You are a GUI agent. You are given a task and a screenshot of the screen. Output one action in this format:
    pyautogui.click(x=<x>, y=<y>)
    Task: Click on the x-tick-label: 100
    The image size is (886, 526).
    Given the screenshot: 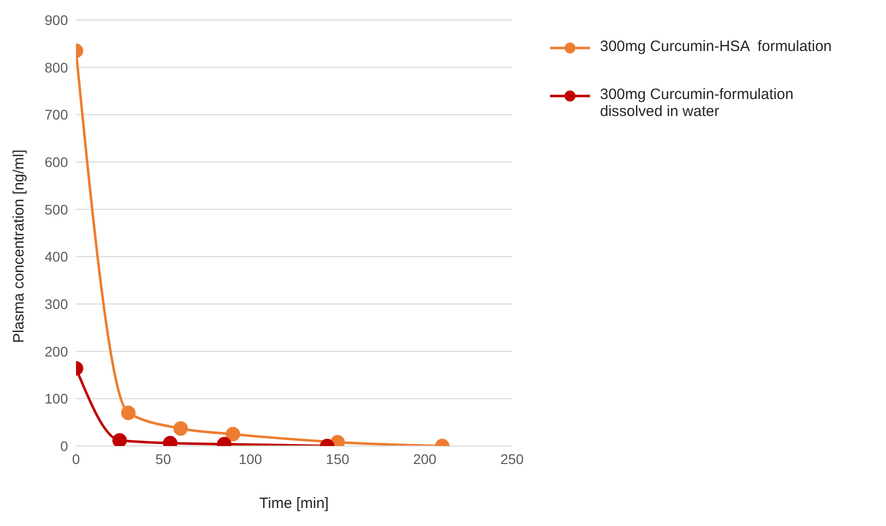 What is the action you would take?
    pyautogui.click(x=250, y=458)
    